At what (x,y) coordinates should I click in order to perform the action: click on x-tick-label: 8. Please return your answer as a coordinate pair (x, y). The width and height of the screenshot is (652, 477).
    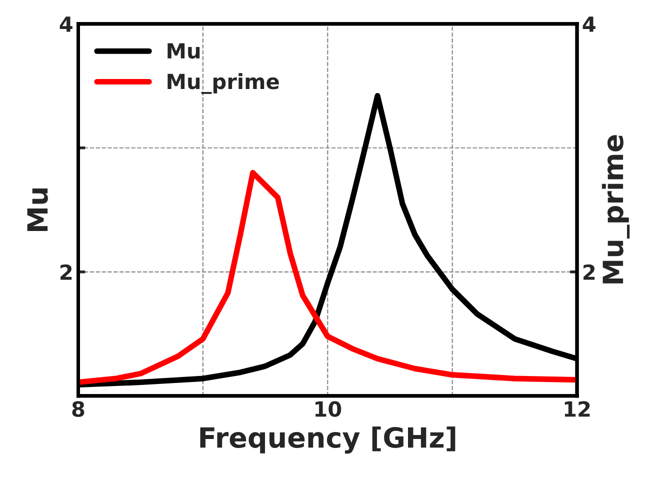
    Looking at the image, I should click on (78, 409).